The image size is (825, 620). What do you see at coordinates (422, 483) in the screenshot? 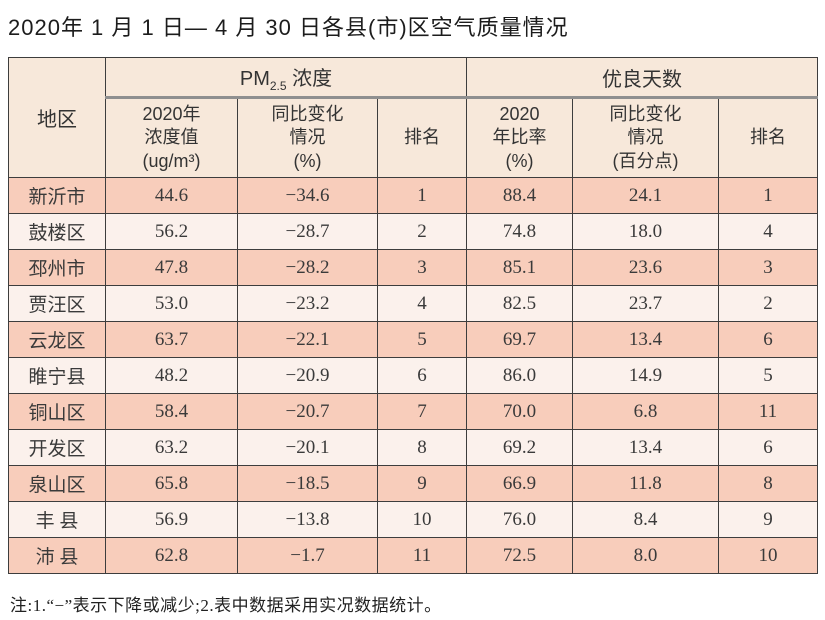
I see `pm-rank-cell: 9` at bounding box center [422, 483].